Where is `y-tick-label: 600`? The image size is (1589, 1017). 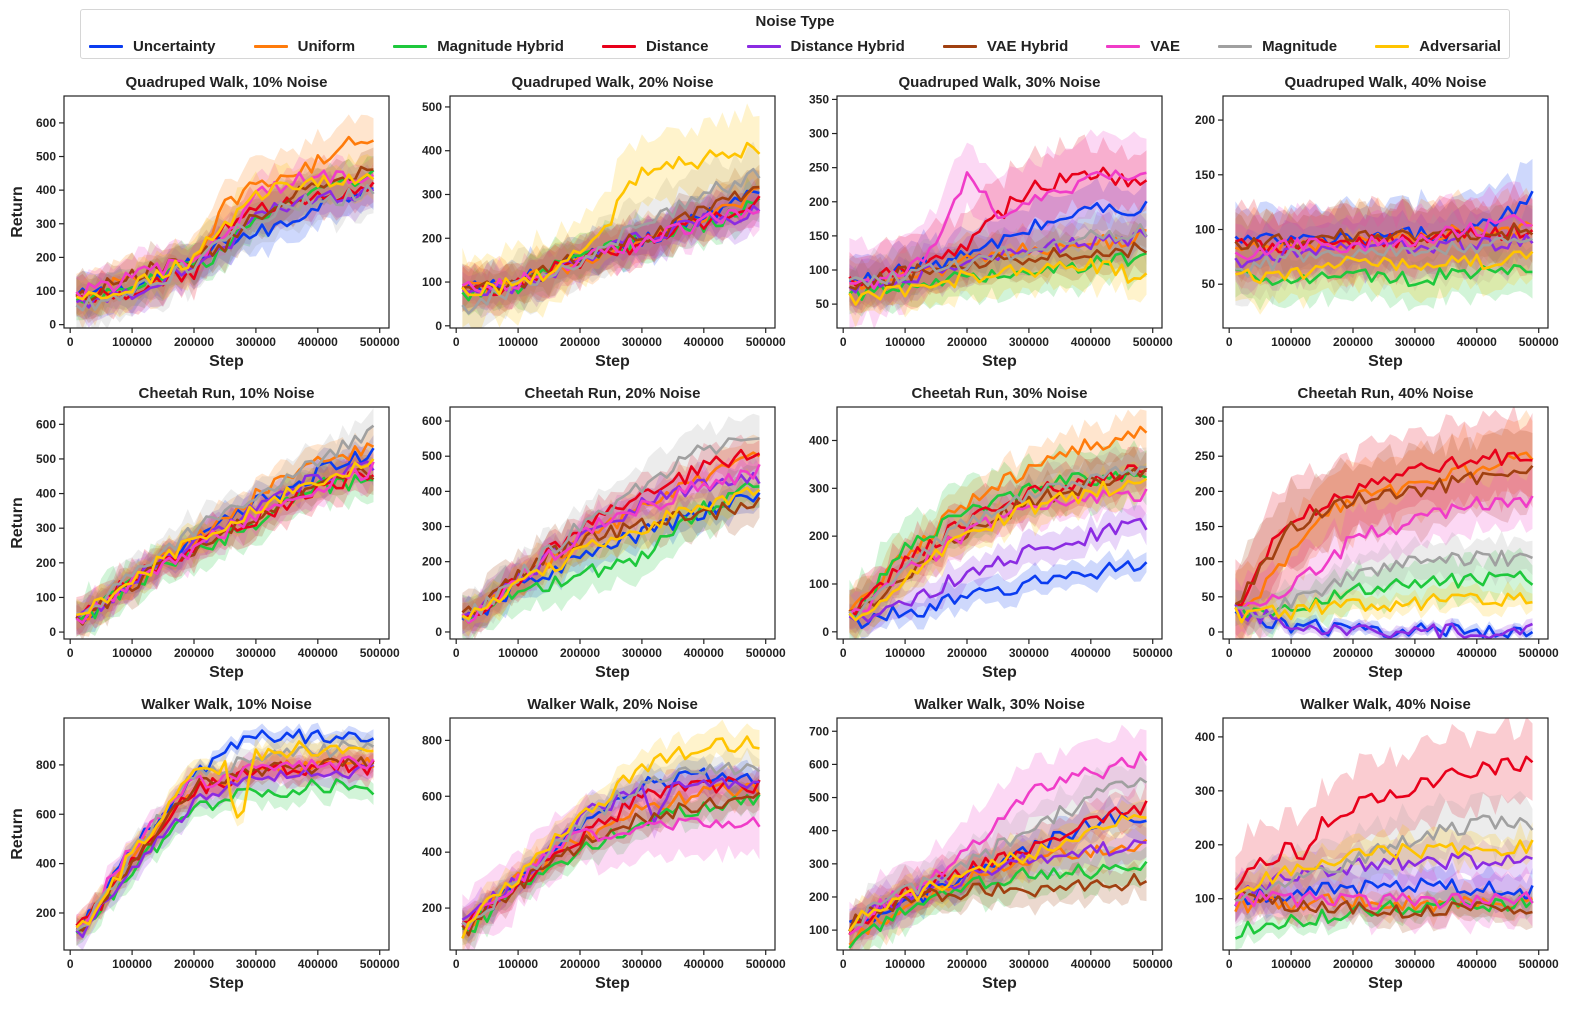
y-tick-label: 600 is located at coordinates (819, 764).